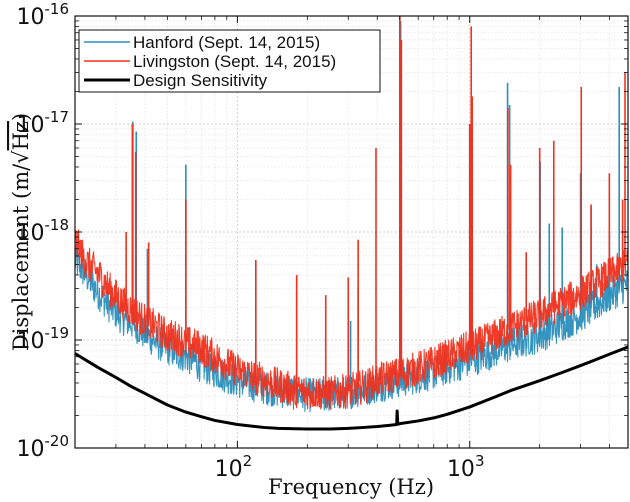  I want to click on y-axis-label-sqrt-sign: √, so click(21, 157).